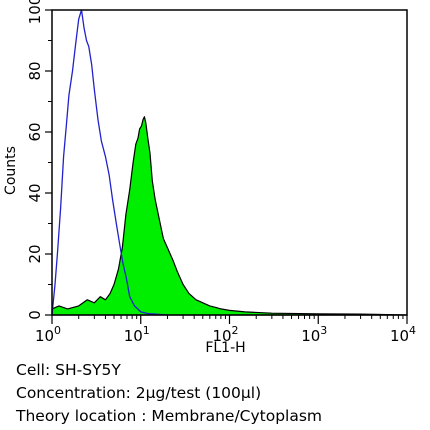  What do you see at coordinates (403, 334) in the screenshot?
I see `x-tick-label: 10⁴` at bounding box center [403, 334].